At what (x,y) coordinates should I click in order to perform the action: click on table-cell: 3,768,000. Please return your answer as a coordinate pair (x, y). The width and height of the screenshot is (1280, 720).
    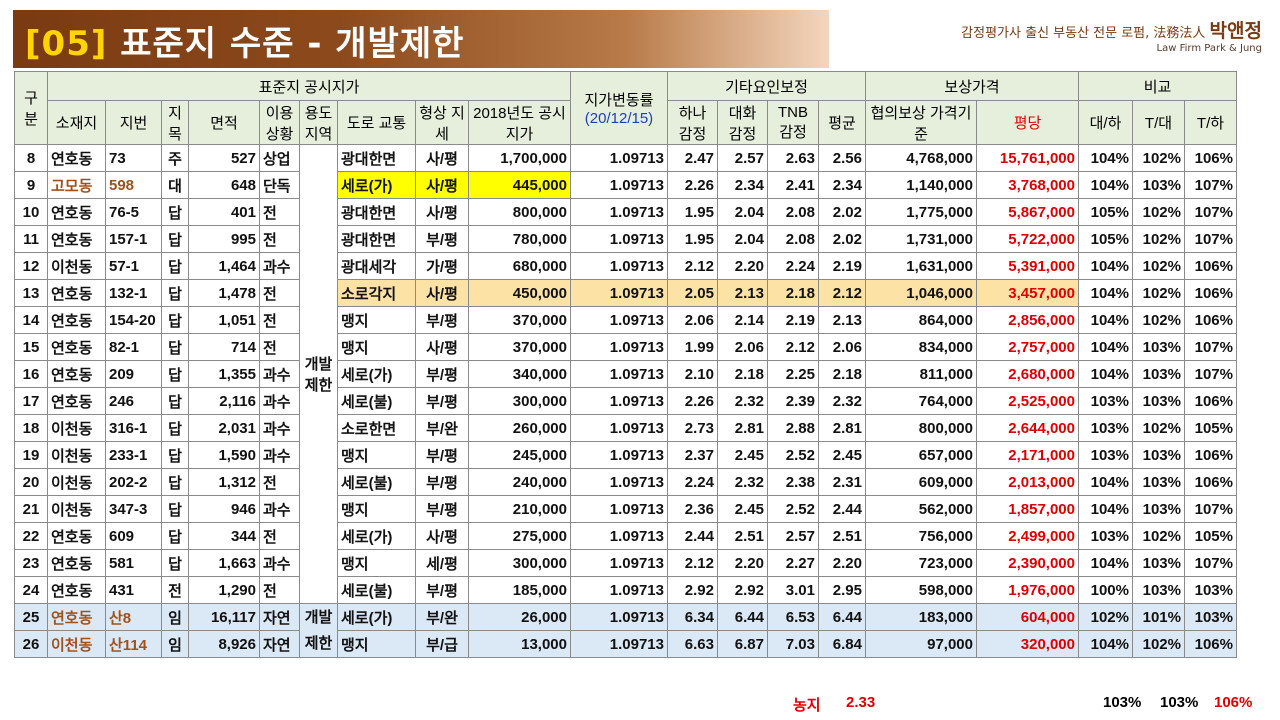
    Looking at the image, I should click on (1027, 185).